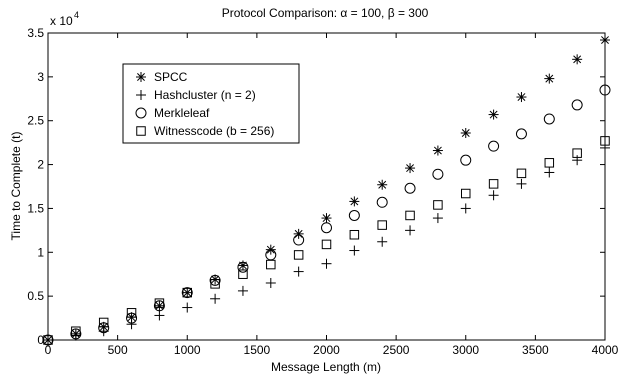 The width and height of the screenshot is (621, 377). What do you see at coordinates (40, 165) in the screenshot?
I see `y-tick-label: 2` at bounding box center [40, 165].